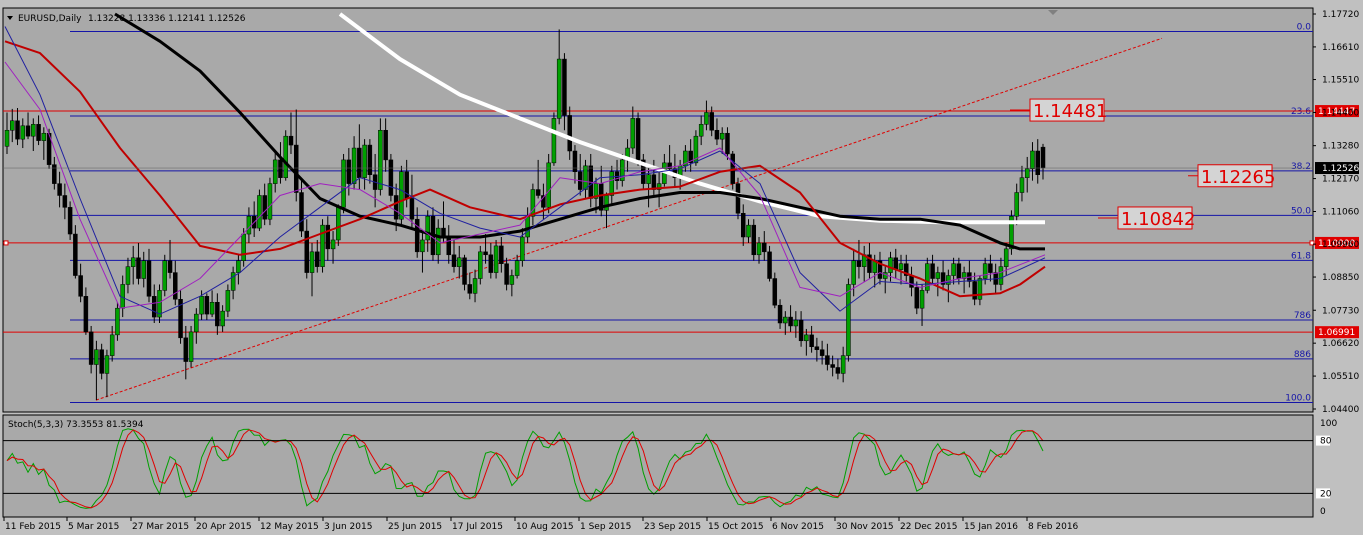  I want to click on shift-marker-icon, so click(1053, 12).